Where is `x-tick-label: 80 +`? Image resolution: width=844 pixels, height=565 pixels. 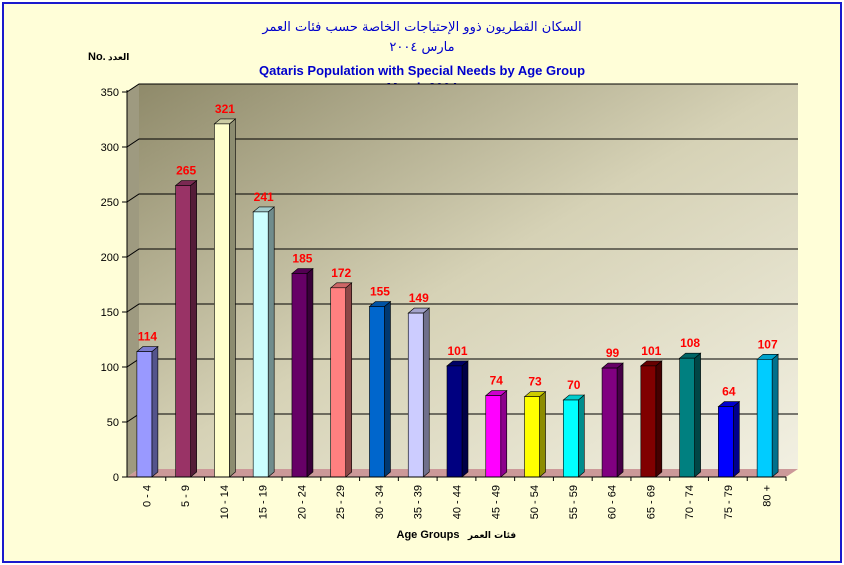 x-tick-label: 80 + is located at coordinates (768, 496).